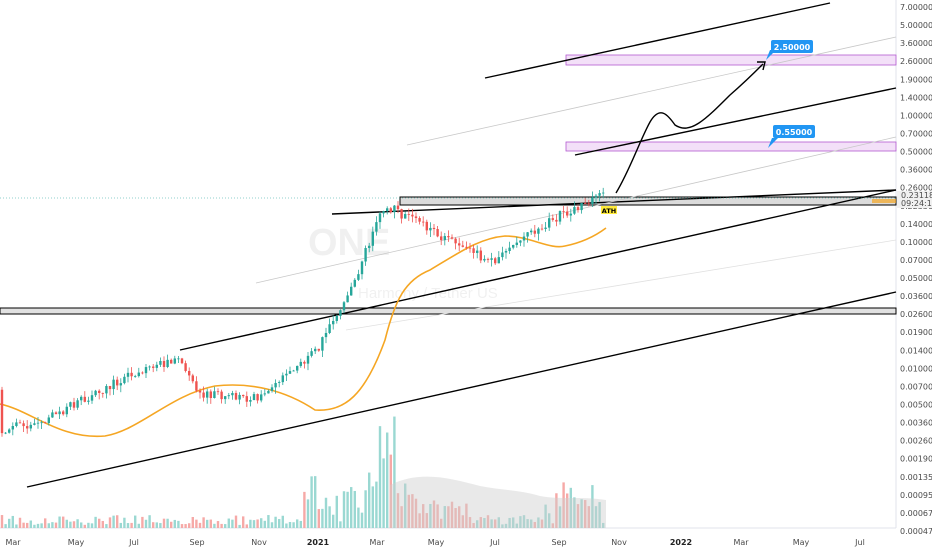 The width and height of the screenshot is (932, 550). Describe the element at coordinates (794, 132) in the screenshot. I see `target-label-0-55-text: 0.55000` at that location.